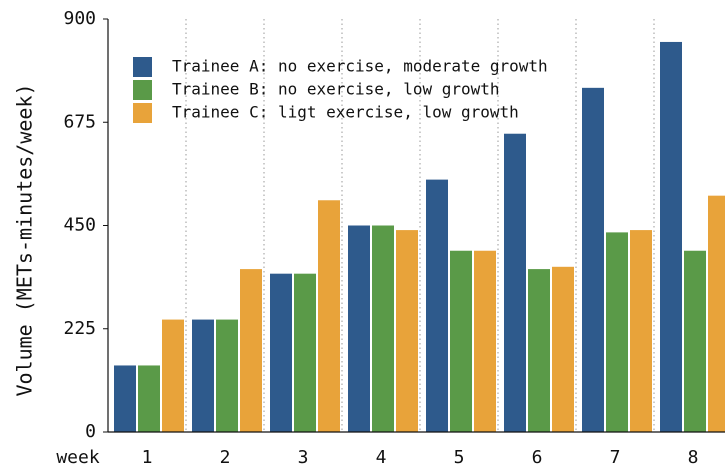 Image resolution: width=725 pixels, height=469 pixels. I want to click on x-tick-label: 1, so click(147, 457).